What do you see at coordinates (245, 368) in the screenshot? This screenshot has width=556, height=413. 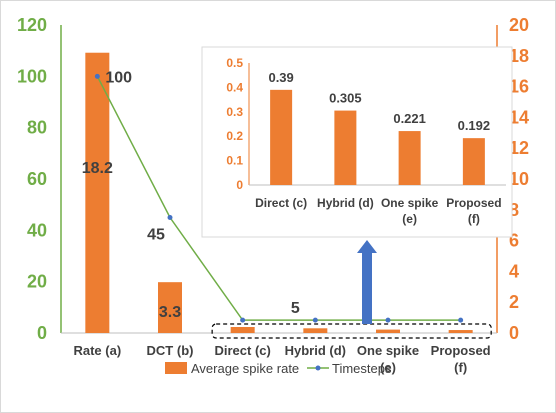 I see `legend-label-spike-rate: Average spike rate` at bounding box center [245, 368].